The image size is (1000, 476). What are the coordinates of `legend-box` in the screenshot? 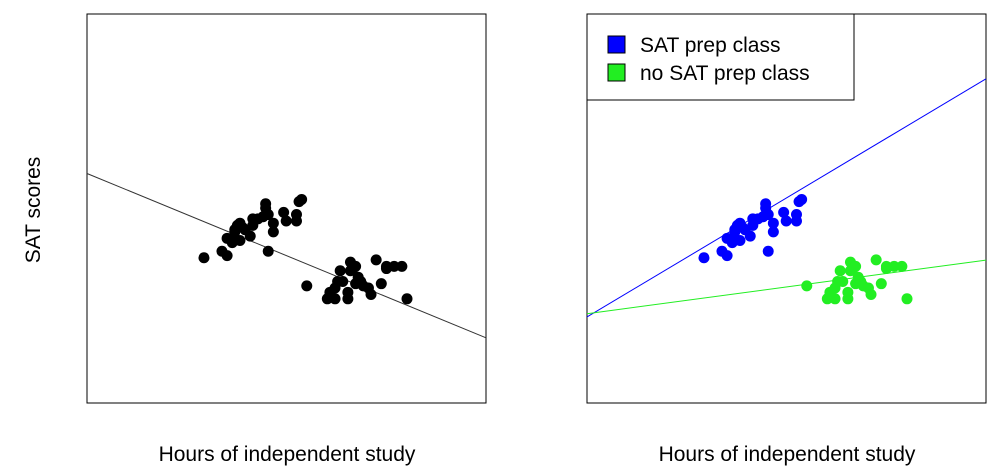 It's located at (720, 57).